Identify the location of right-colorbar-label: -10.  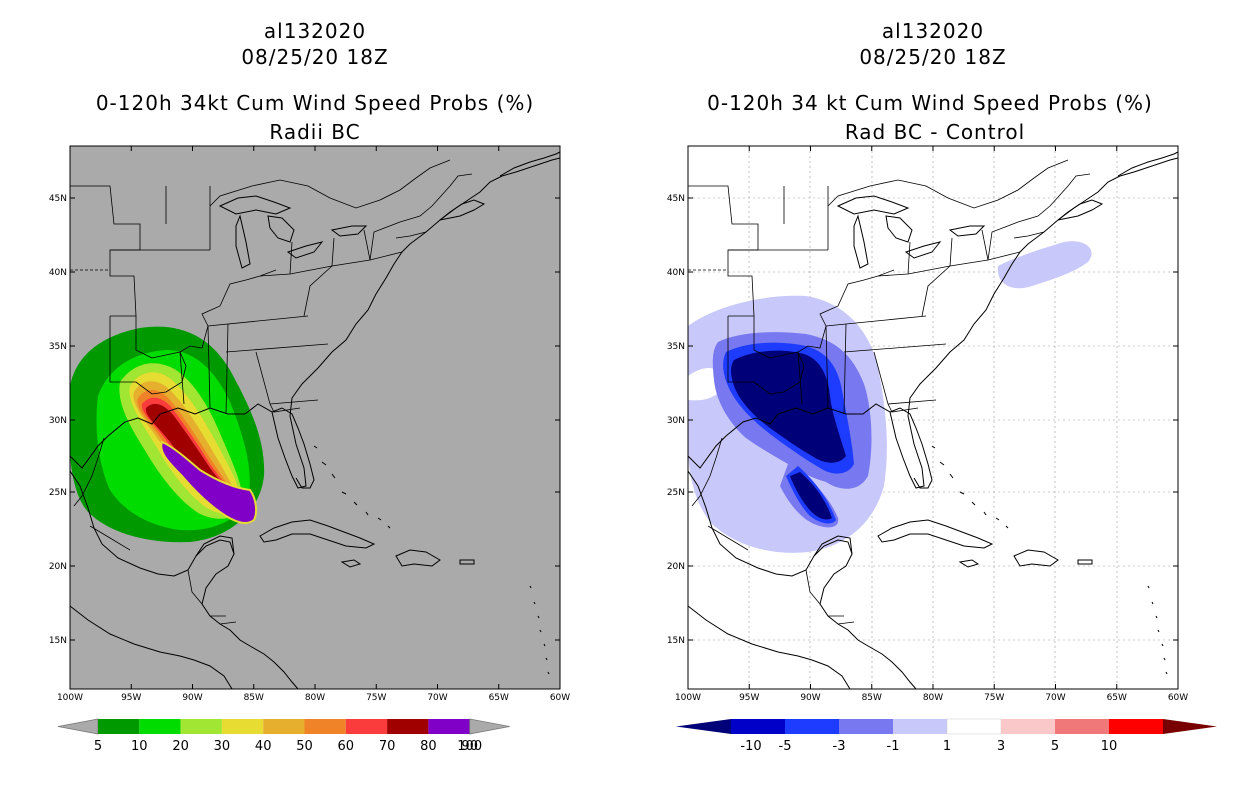
(750, 746).